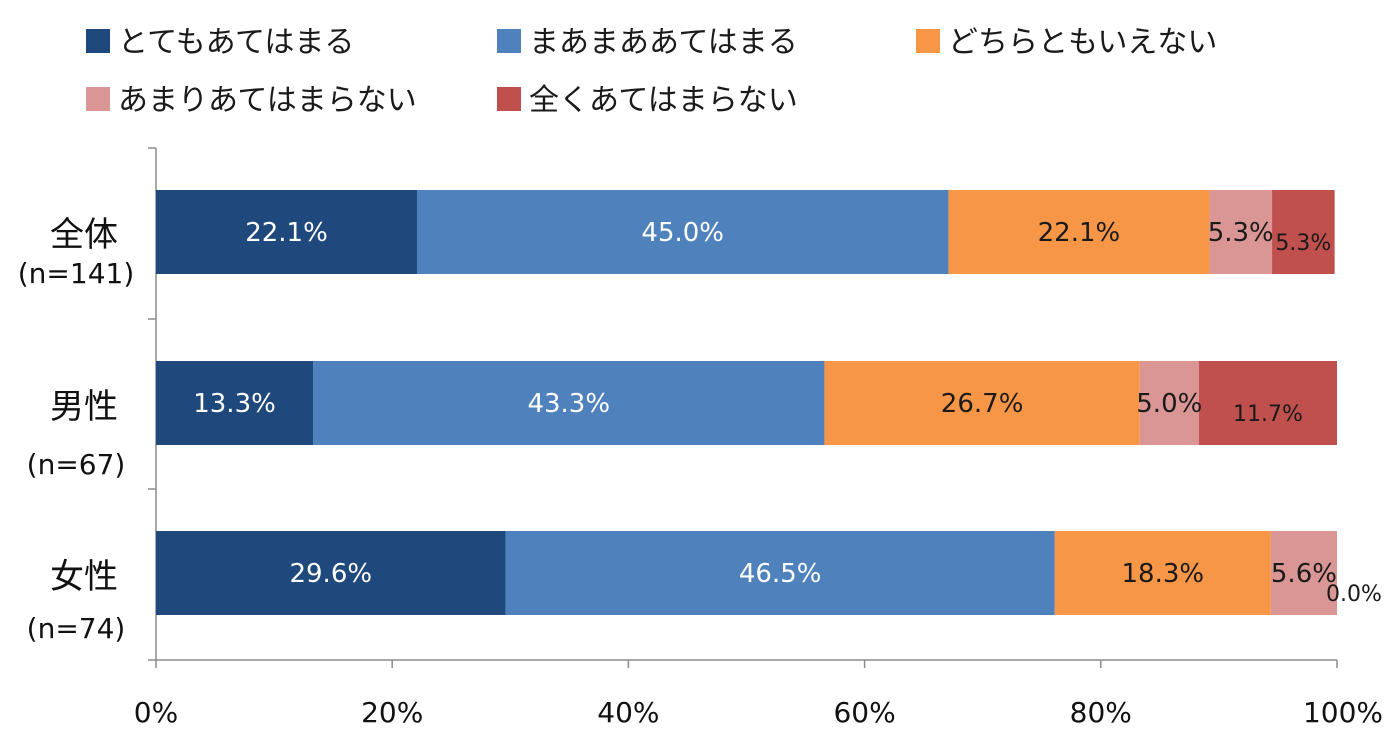 The height and width of the screenshot is (742, 1396). I want to click on data-label-1-1: 22.1%, so click(286, 233).